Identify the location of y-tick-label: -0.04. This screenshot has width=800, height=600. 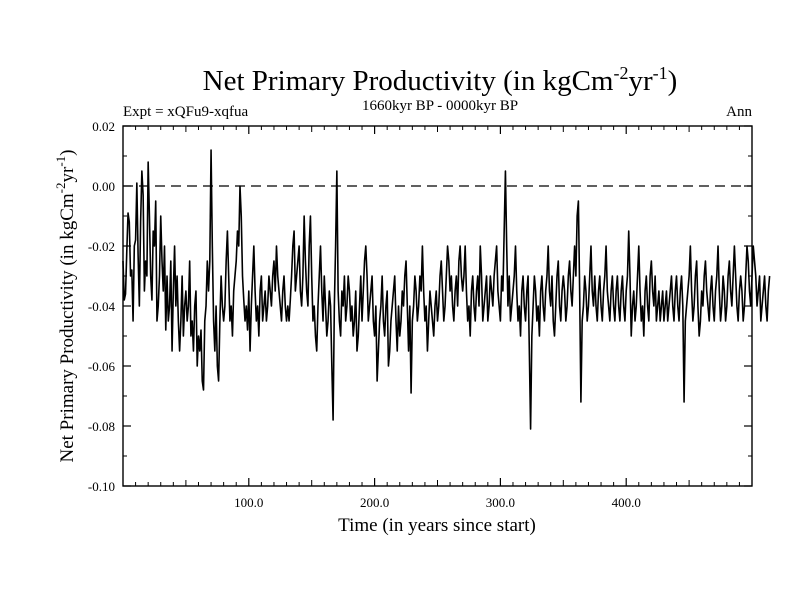
(102, 306).